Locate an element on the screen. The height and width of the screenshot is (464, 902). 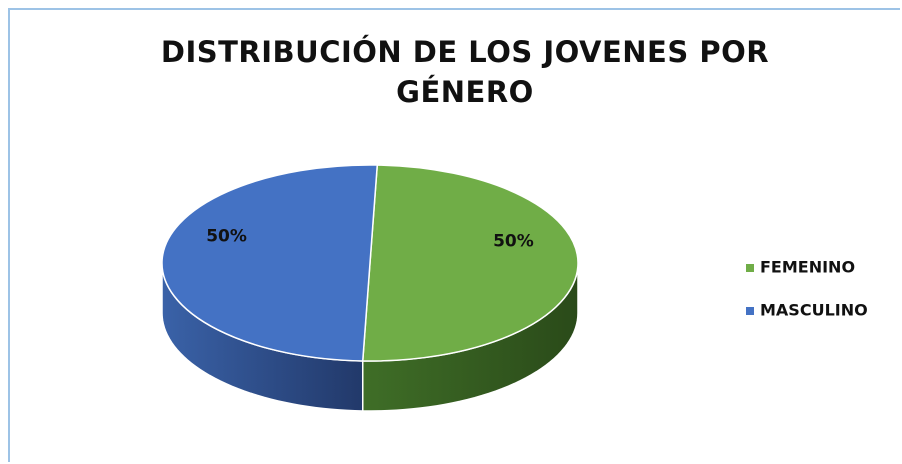
legend-label: FEMENINO is located at coordinates (807, 267).